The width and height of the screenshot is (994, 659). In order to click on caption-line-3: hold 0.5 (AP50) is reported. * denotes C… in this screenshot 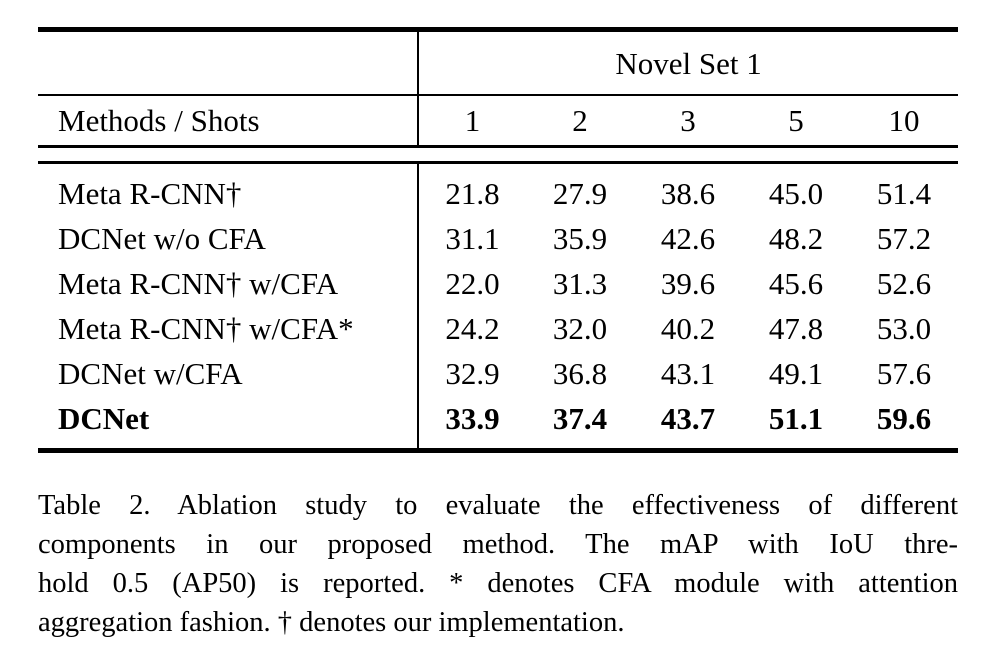, I will do `click(498, 583)`.